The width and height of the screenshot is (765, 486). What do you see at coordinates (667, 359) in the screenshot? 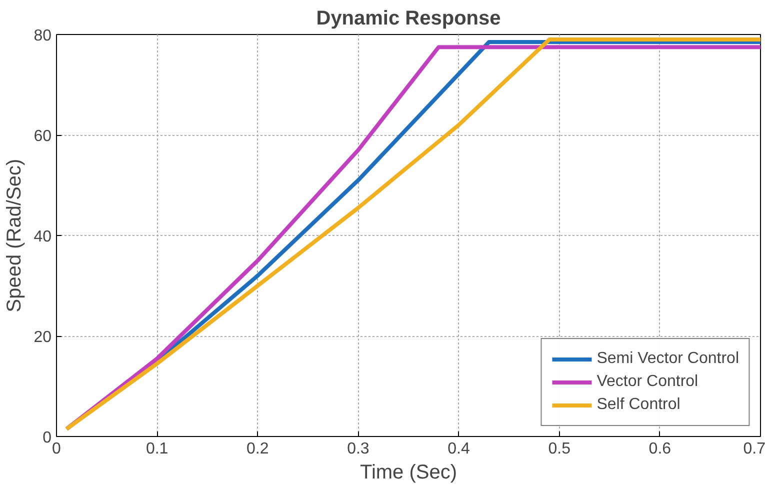
I see `legend-label: Semi Vector Control` at bounding box center [667, 359].